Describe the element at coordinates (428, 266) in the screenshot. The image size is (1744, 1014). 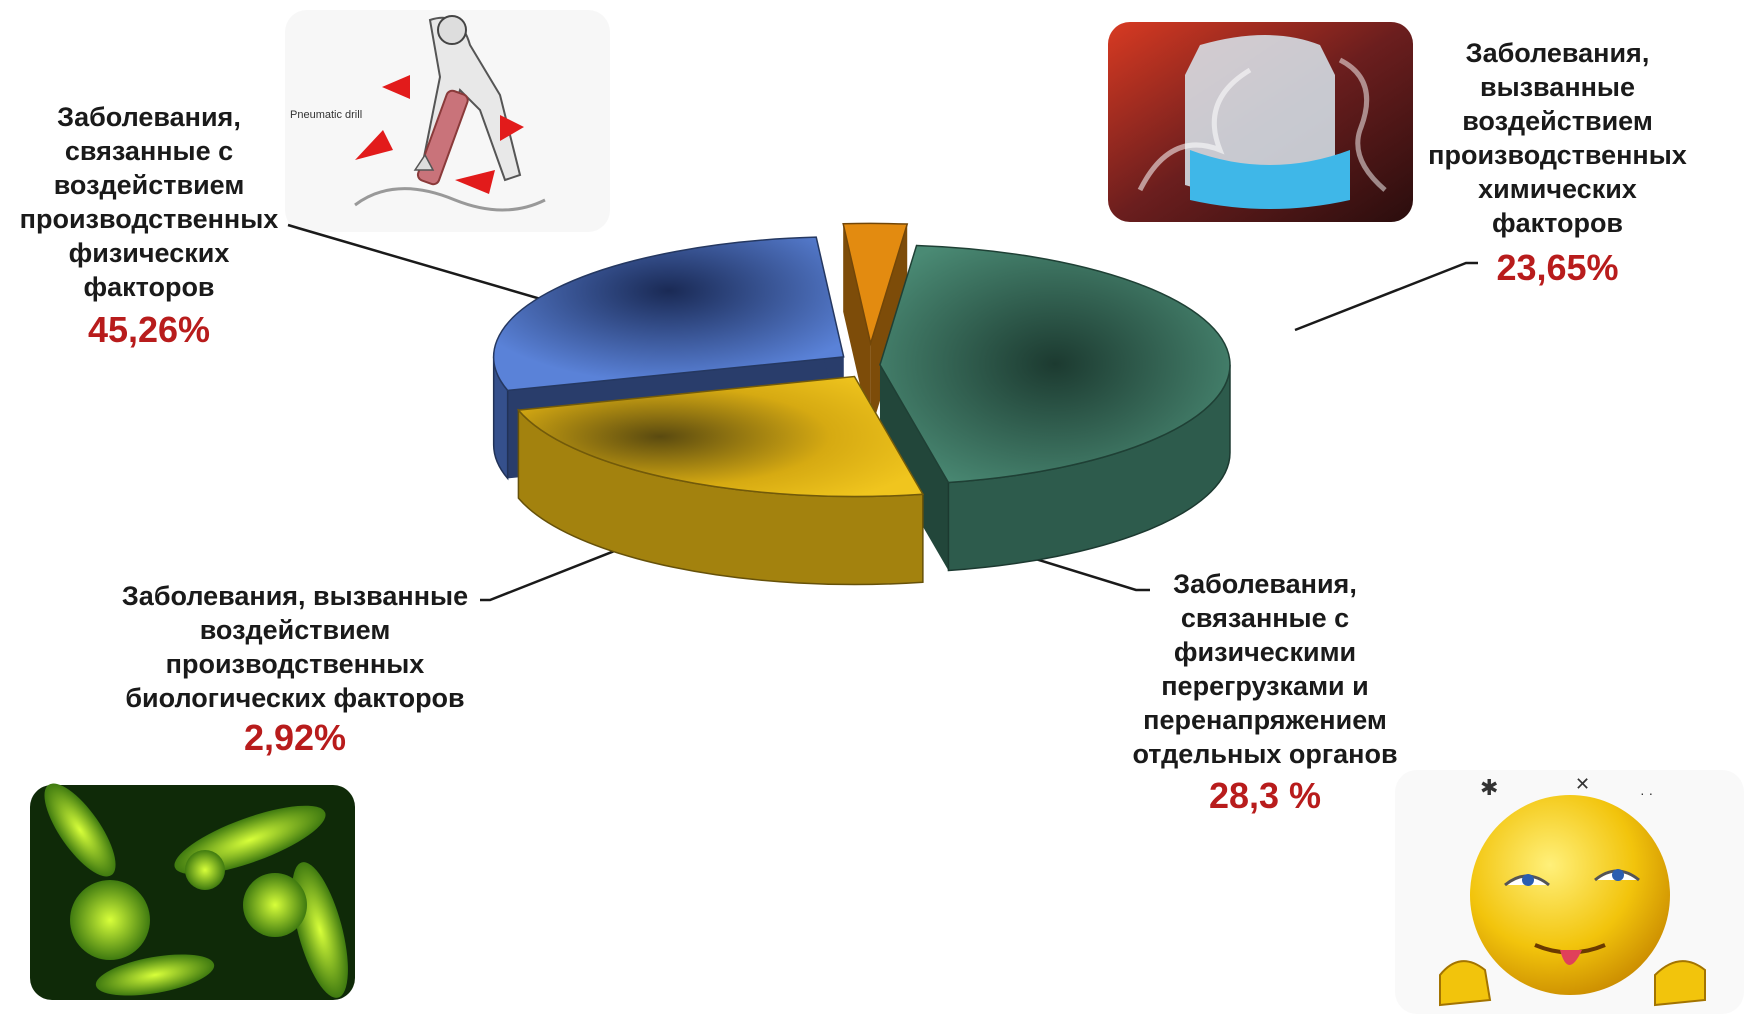
I see `leader-line-physical` at that location.